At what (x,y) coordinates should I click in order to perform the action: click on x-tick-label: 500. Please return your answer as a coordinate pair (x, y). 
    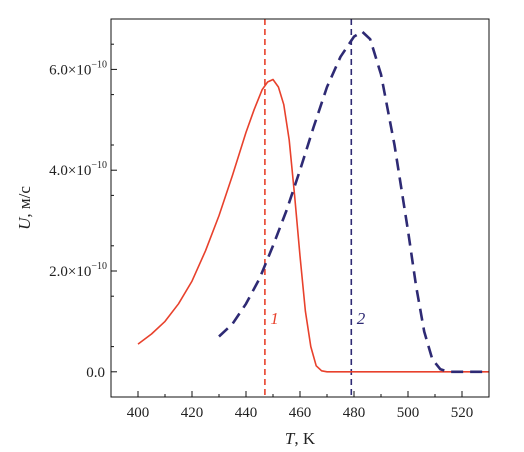
    Looking at the image, I should click on (408, 413).